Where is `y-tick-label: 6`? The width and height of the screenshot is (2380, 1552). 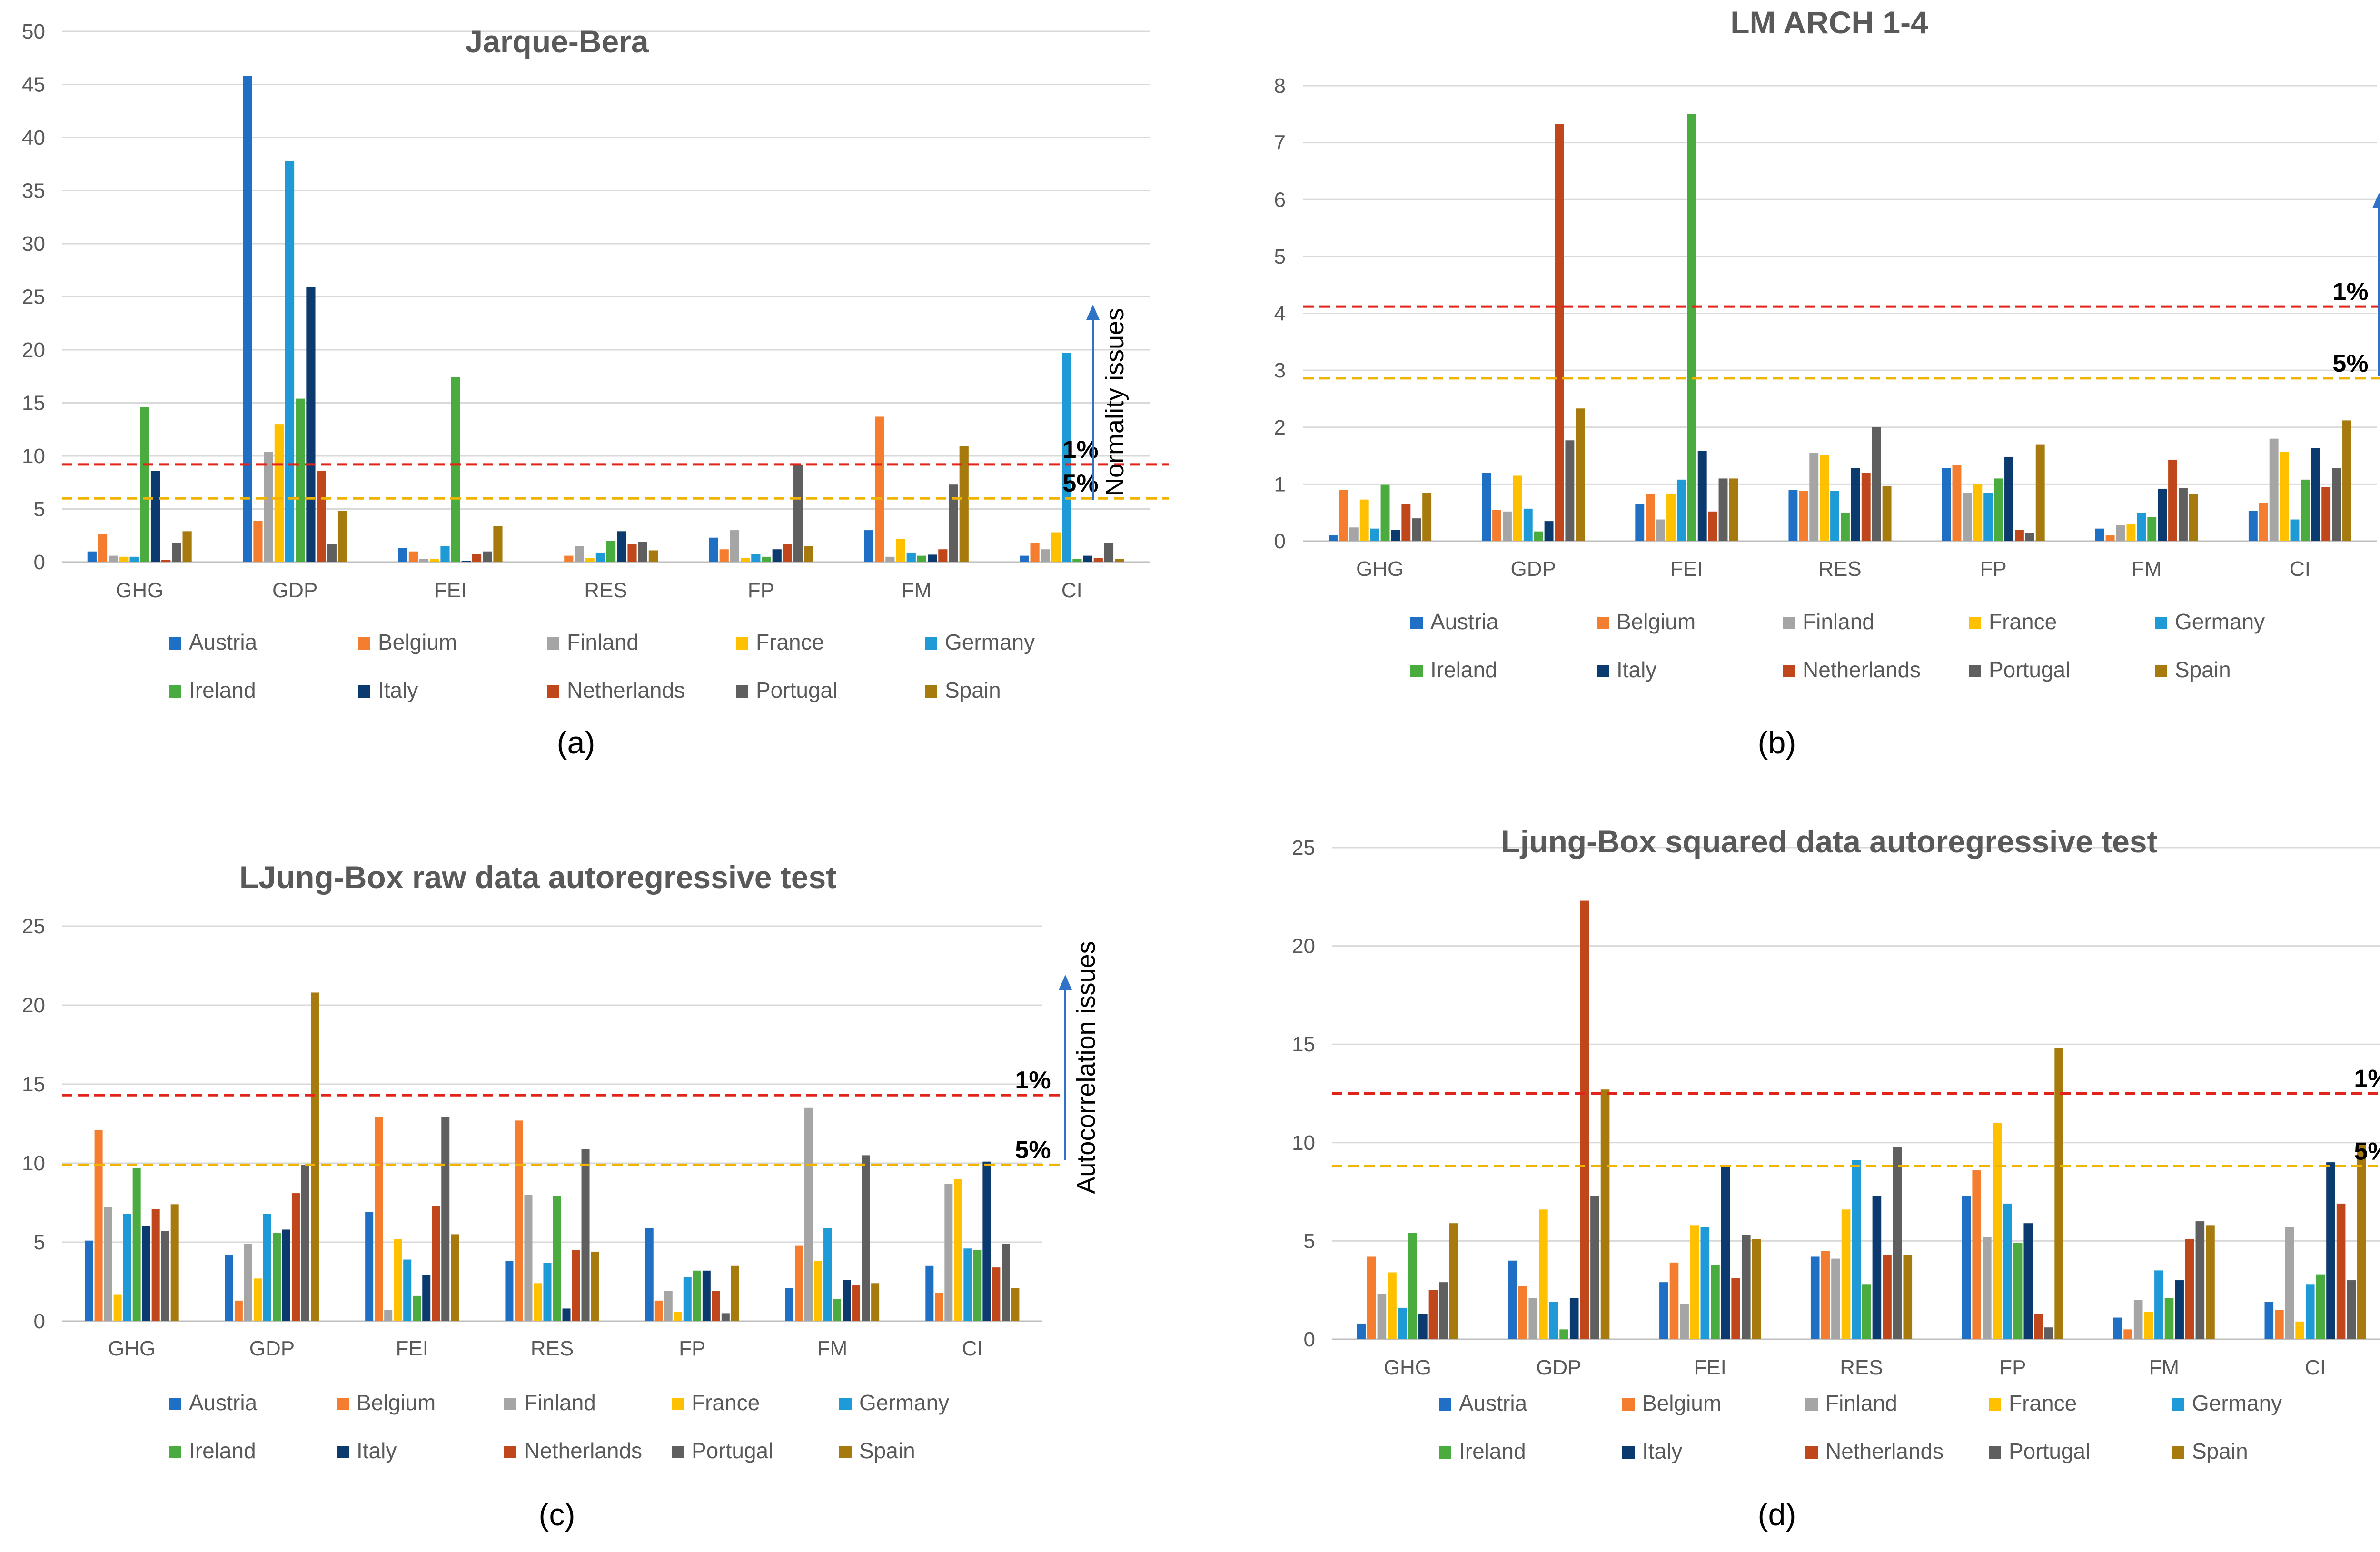 y-tick-label: 6 is located at coordinates (1280, 199).